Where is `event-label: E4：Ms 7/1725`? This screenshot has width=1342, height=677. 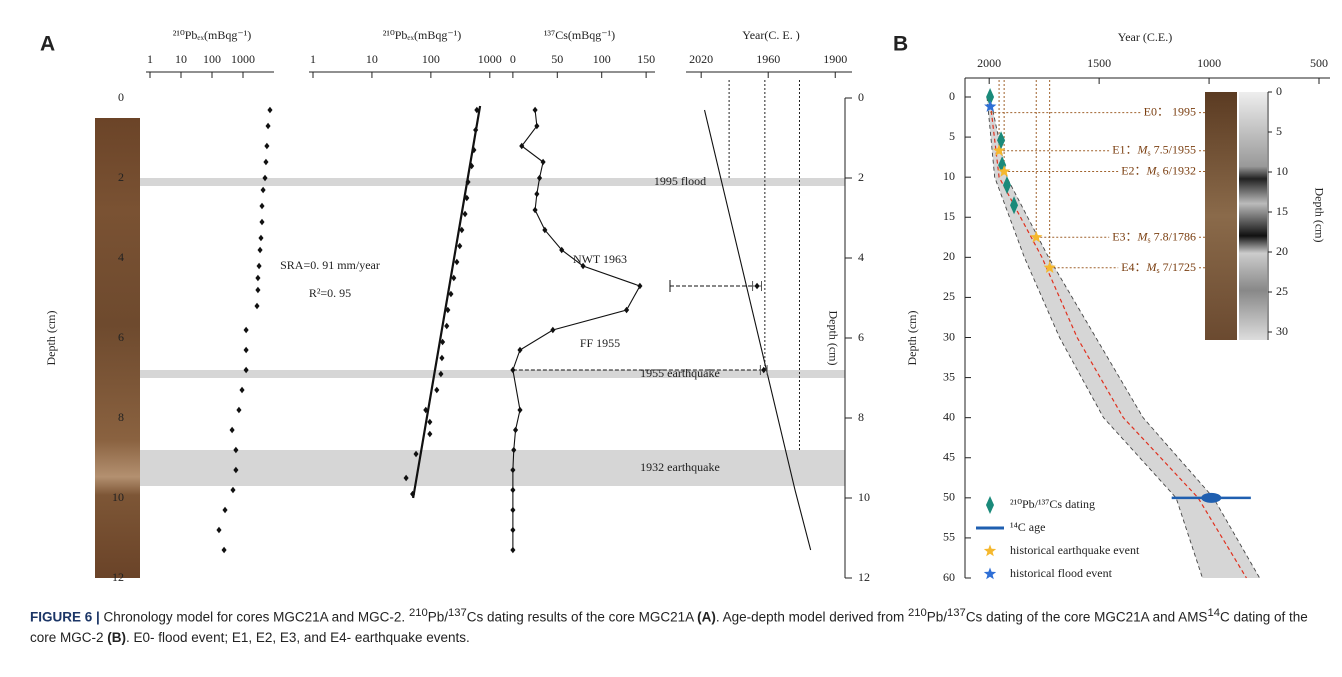
event-label: E4：Ms 7/1725 is located at coordinates (1158, 267).